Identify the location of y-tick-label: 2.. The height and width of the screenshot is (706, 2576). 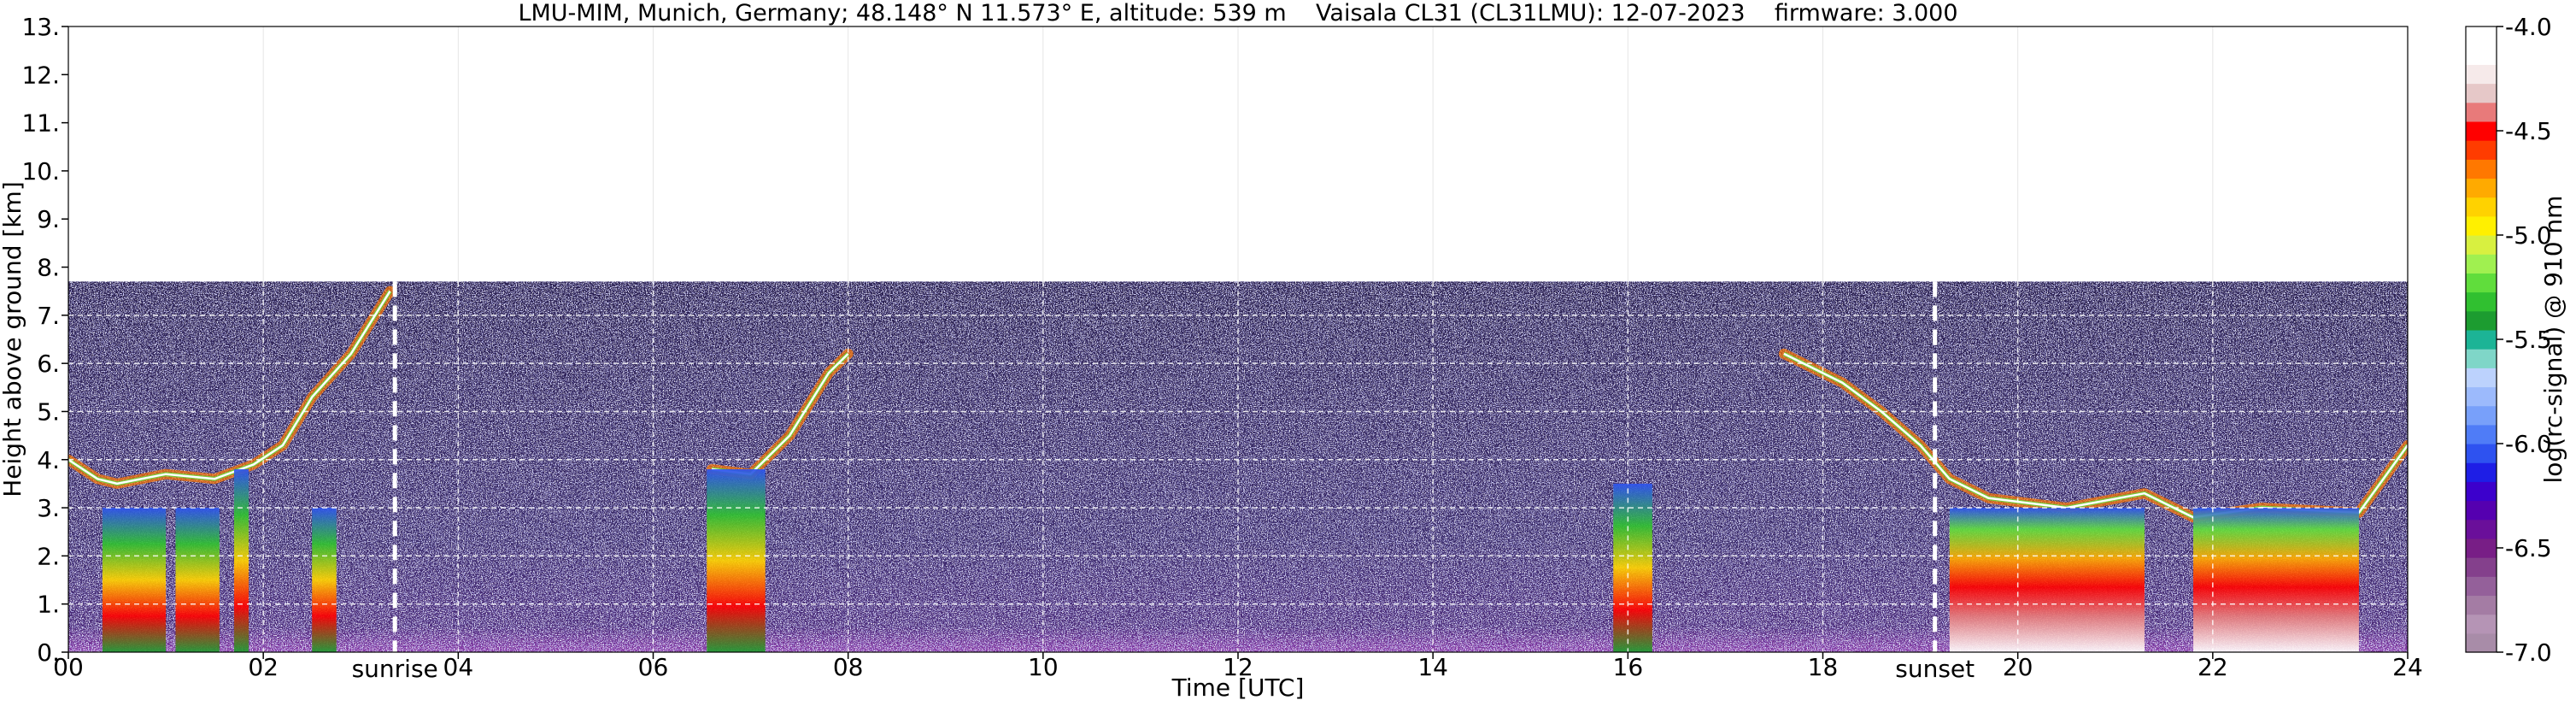
(48, 556).